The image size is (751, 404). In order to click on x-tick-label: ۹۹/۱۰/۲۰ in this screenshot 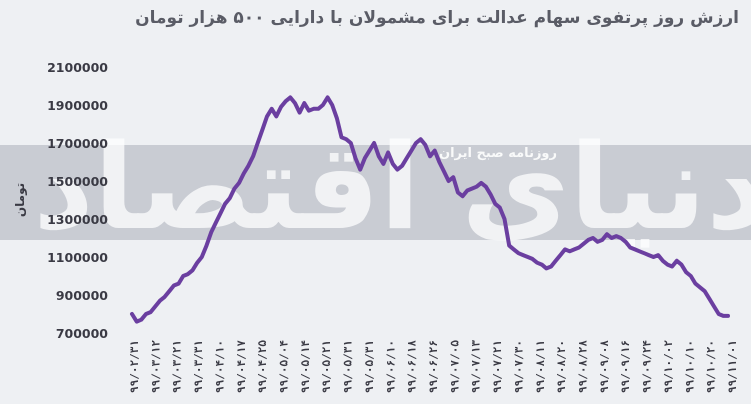, I will do `click(711, 366)`.